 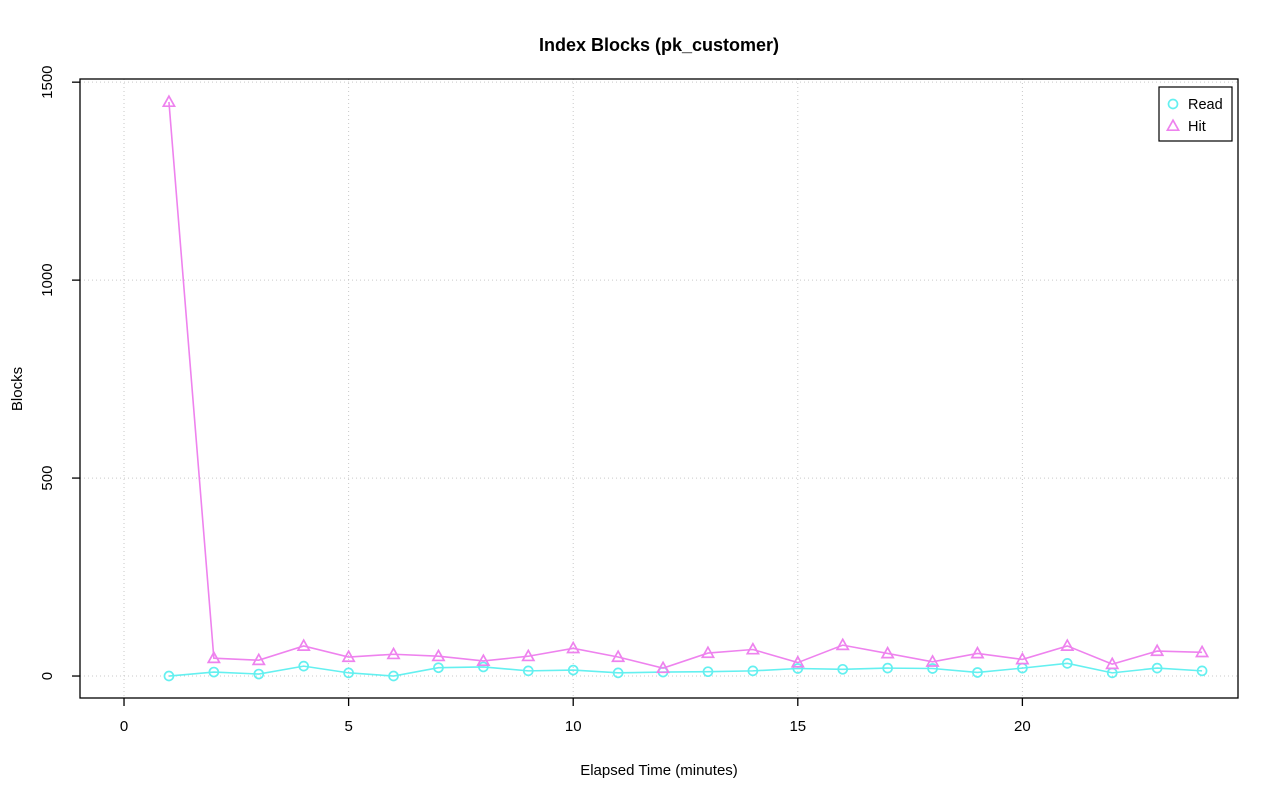 I want to click on legend-markers, so click(x=1173, y=115).